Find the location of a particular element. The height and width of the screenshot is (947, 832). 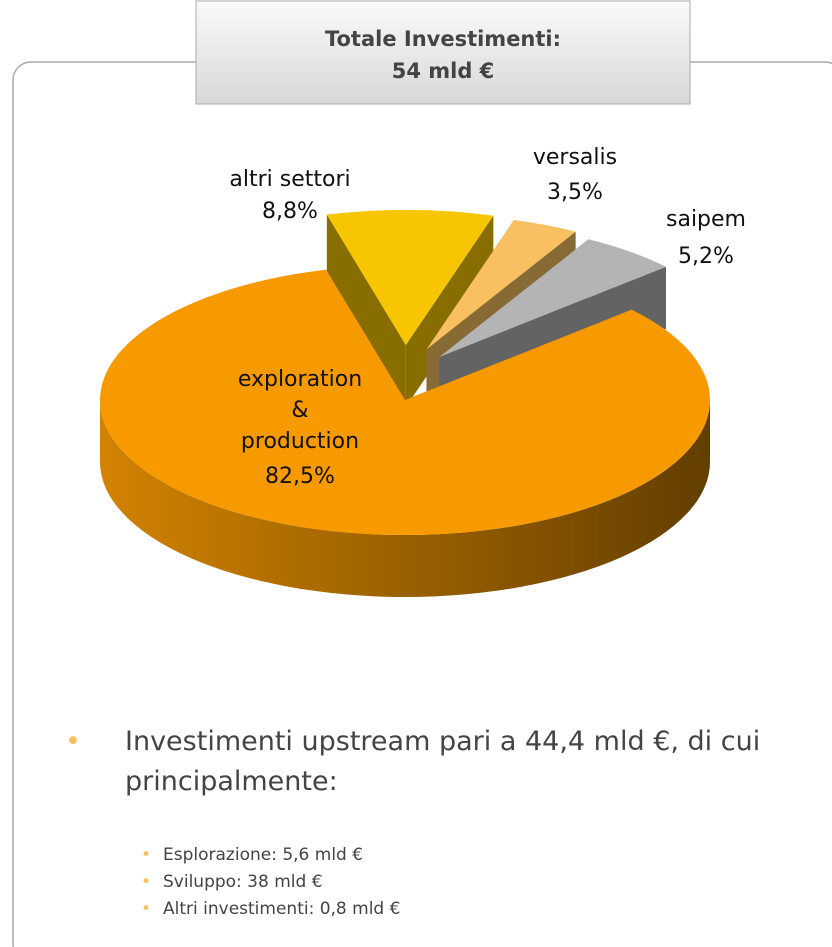

title-box is located at coordinates (443, 52).